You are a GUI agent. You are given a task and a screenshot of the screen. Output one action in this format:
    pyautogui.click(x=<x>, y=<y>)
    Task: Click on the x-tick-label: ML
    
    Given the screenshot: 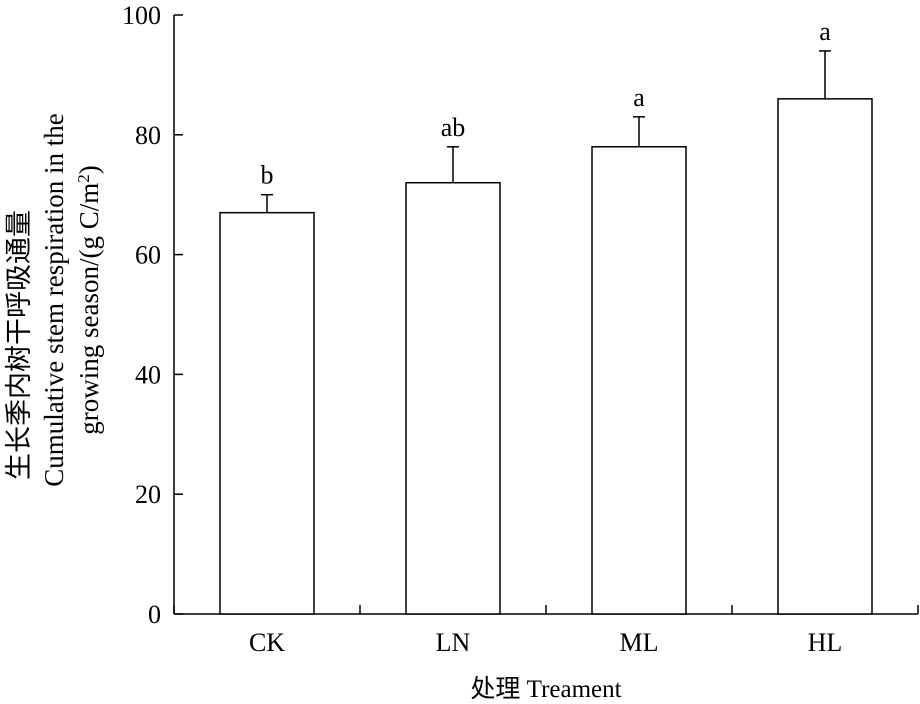 What is the action you would take?
    pyautogui.click(x=639, y=642)
    